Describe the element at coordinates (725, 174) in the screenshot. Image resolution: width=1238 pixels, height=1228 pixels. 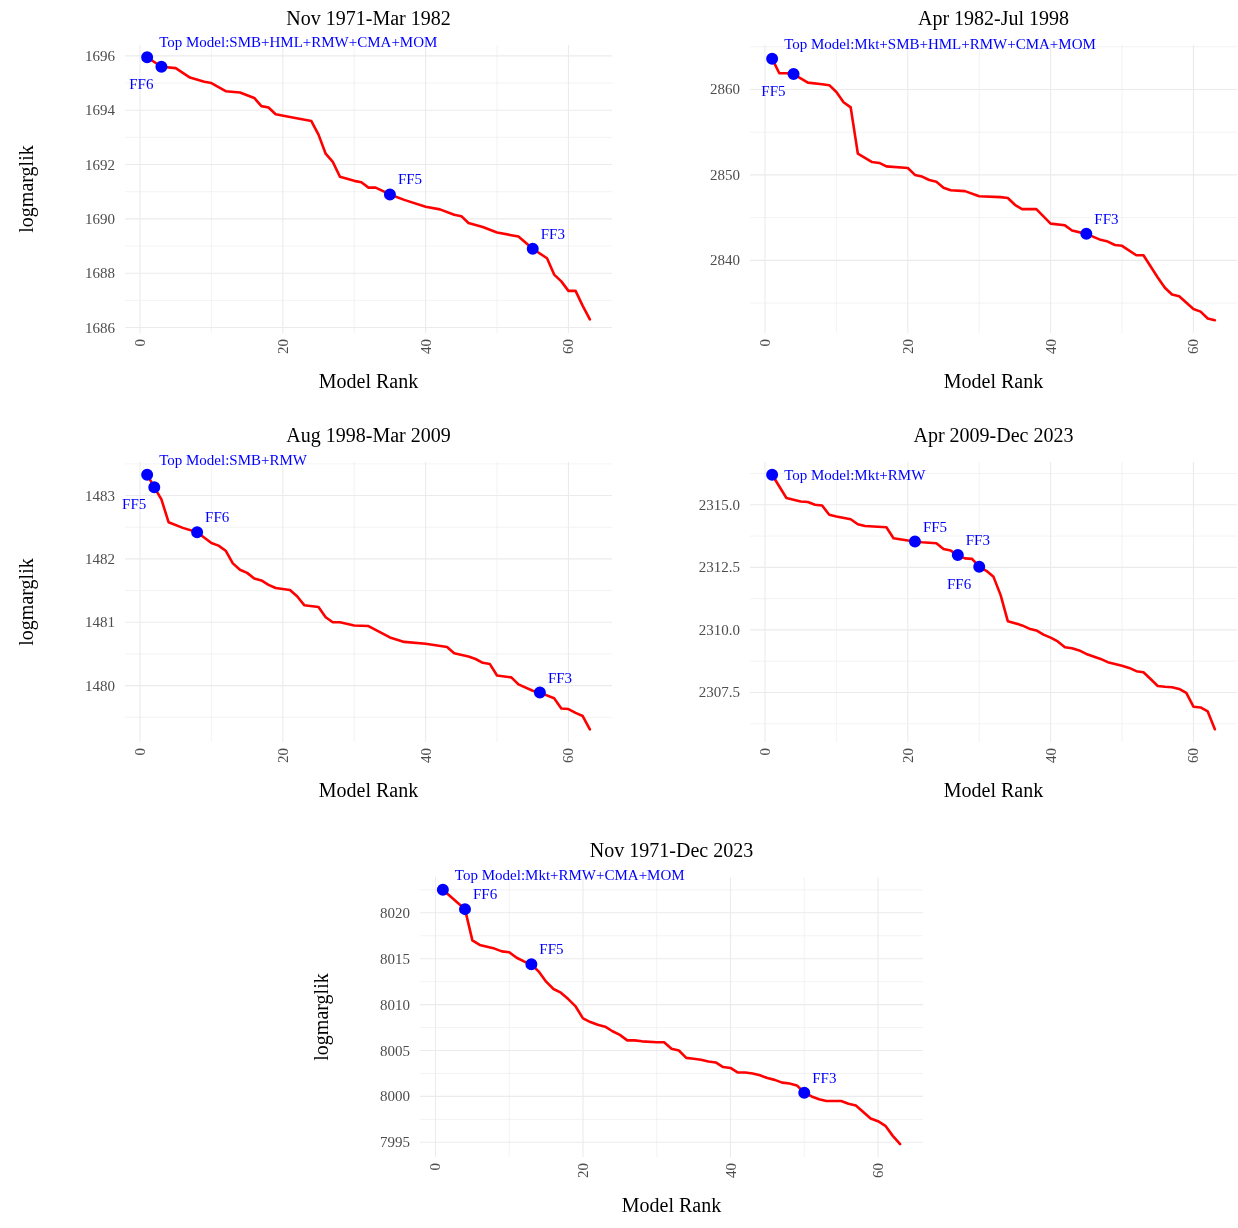
I see `y-tick-label: 2850` at that location.